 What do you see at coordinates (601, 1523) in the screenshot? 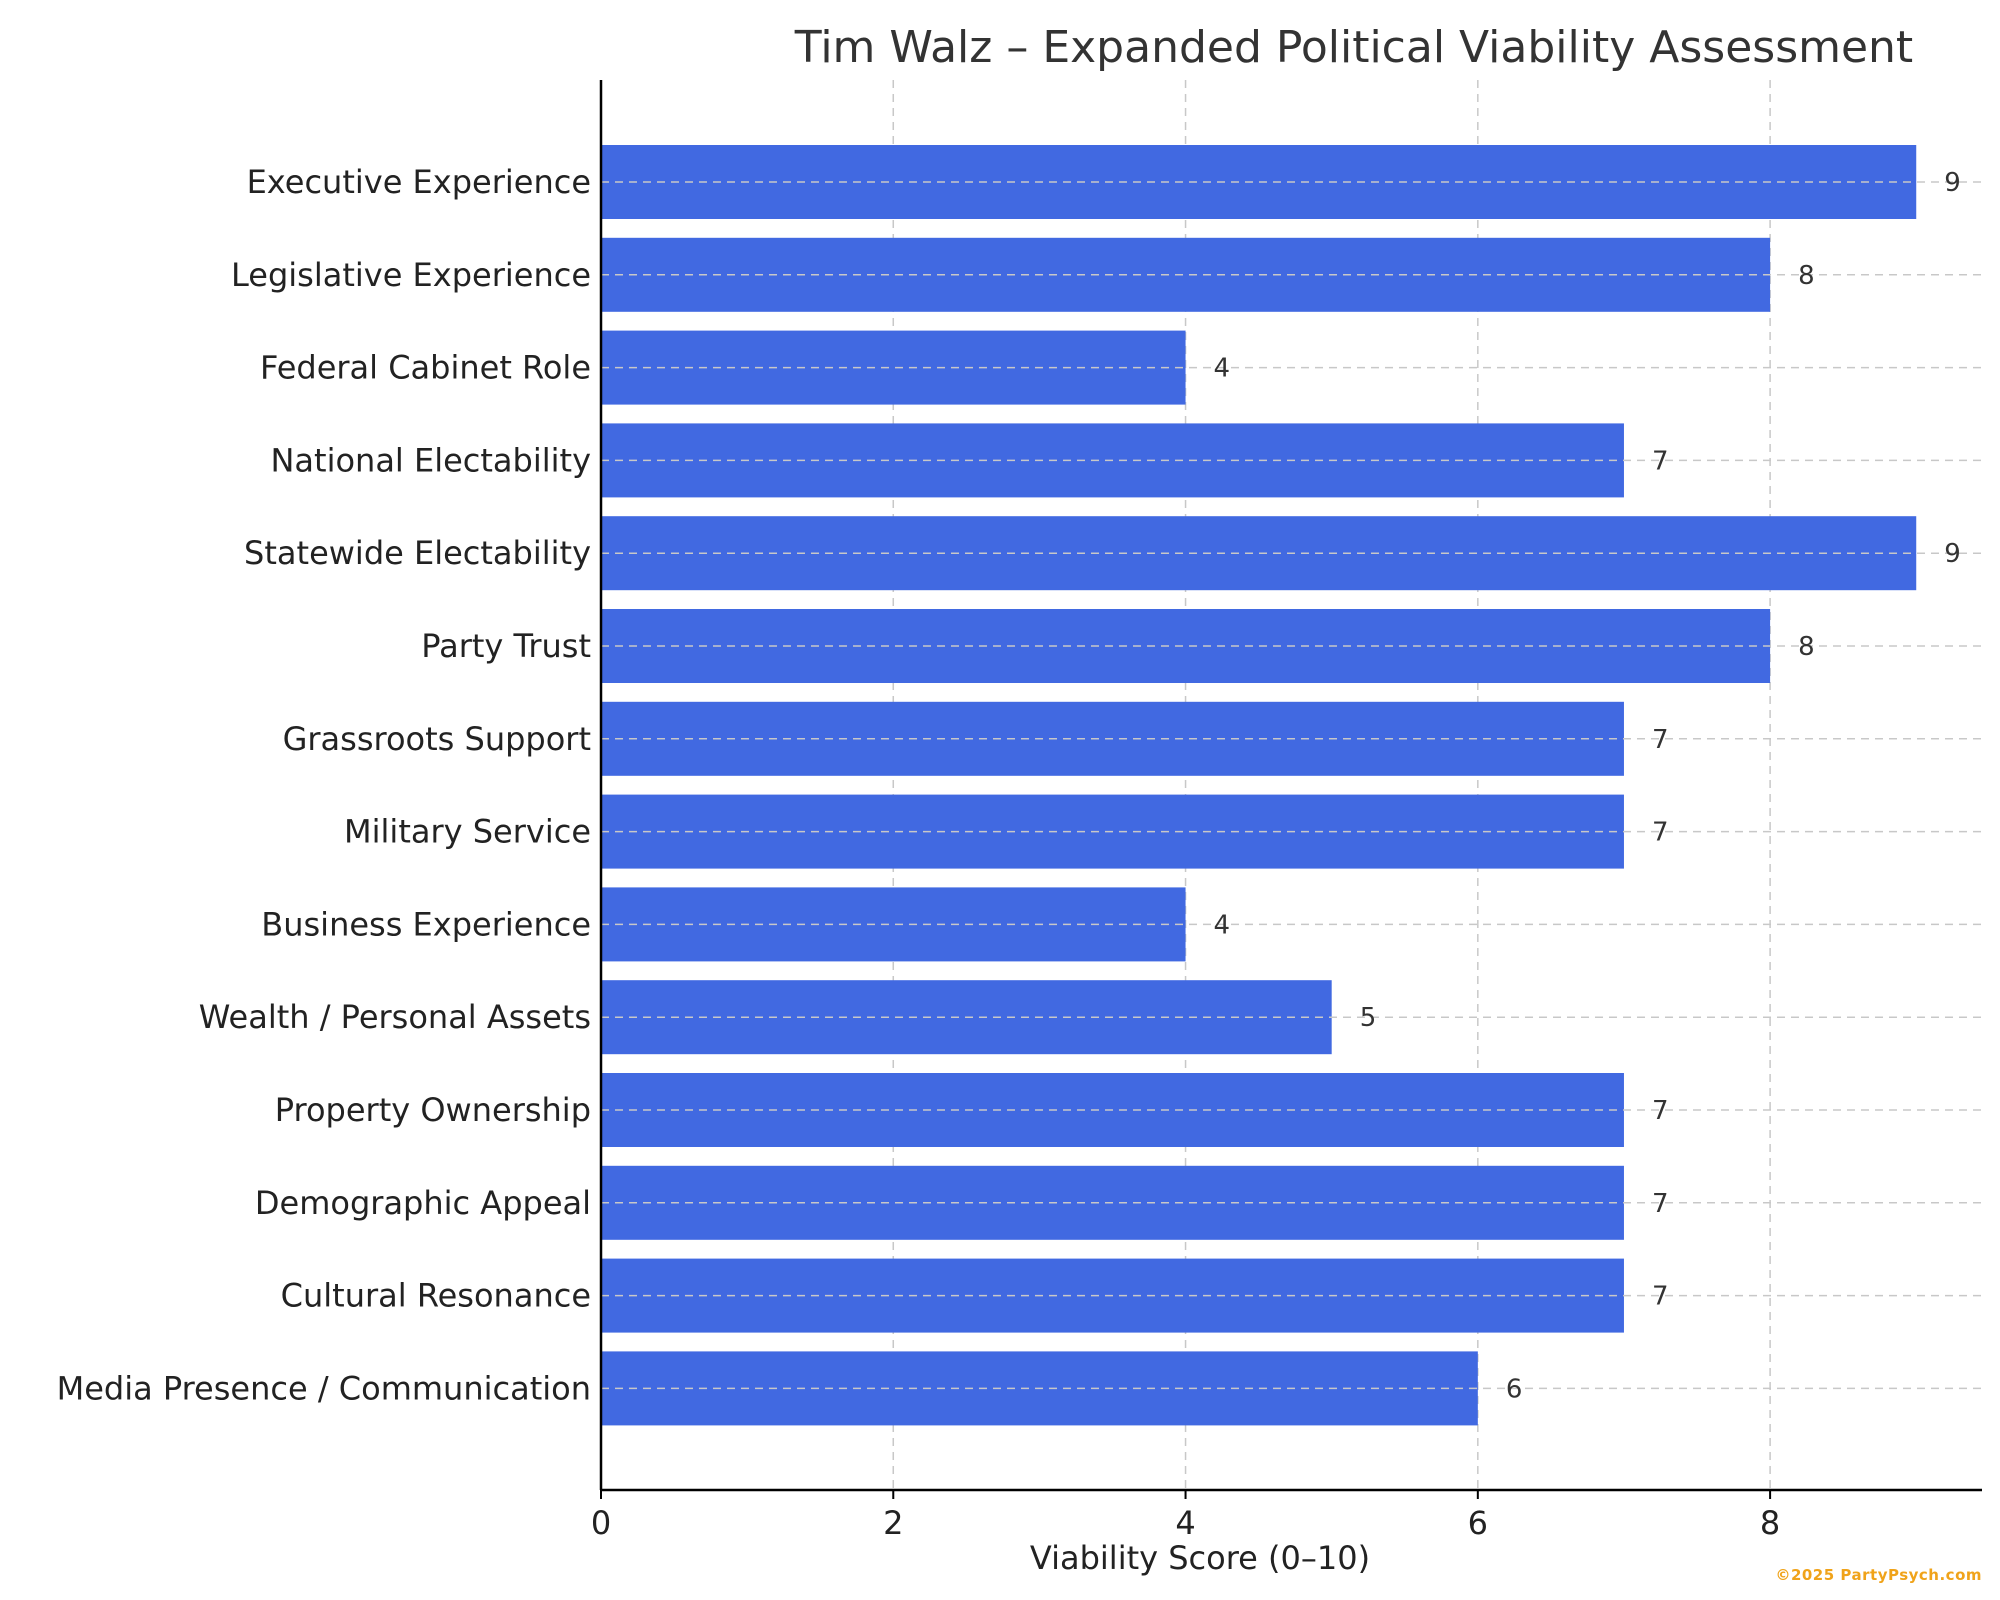
I see `x-tick-label: 0` at bounding box center [601, 1523].